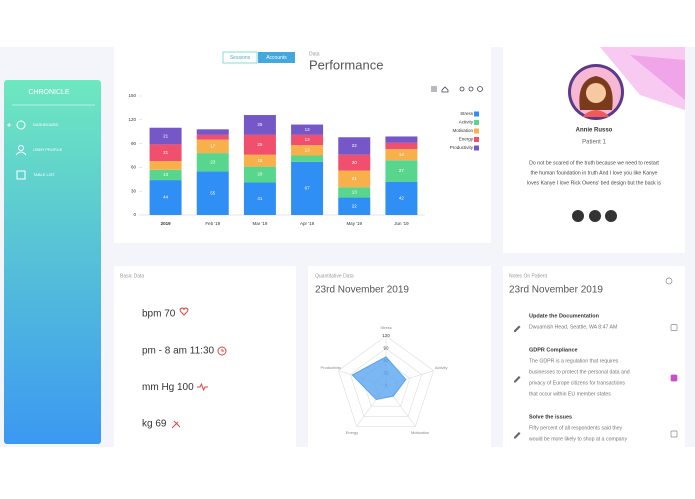 The image size is (695, 499). I want to click on data-label: 23, so click(213, 161).